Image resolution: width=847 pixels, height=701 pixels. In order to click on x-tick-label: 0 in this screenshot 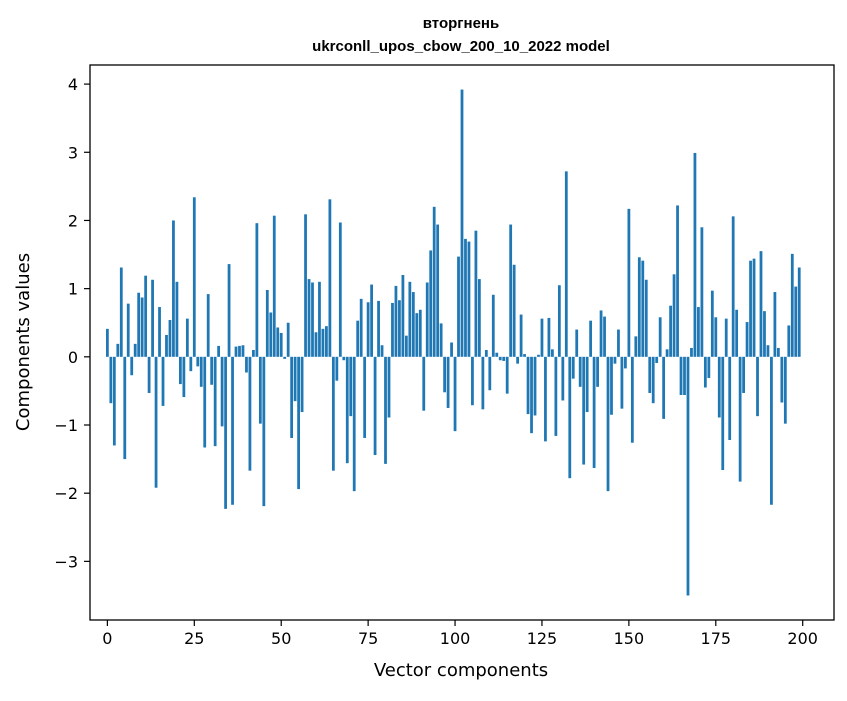, I will do `click(107, 638)`.